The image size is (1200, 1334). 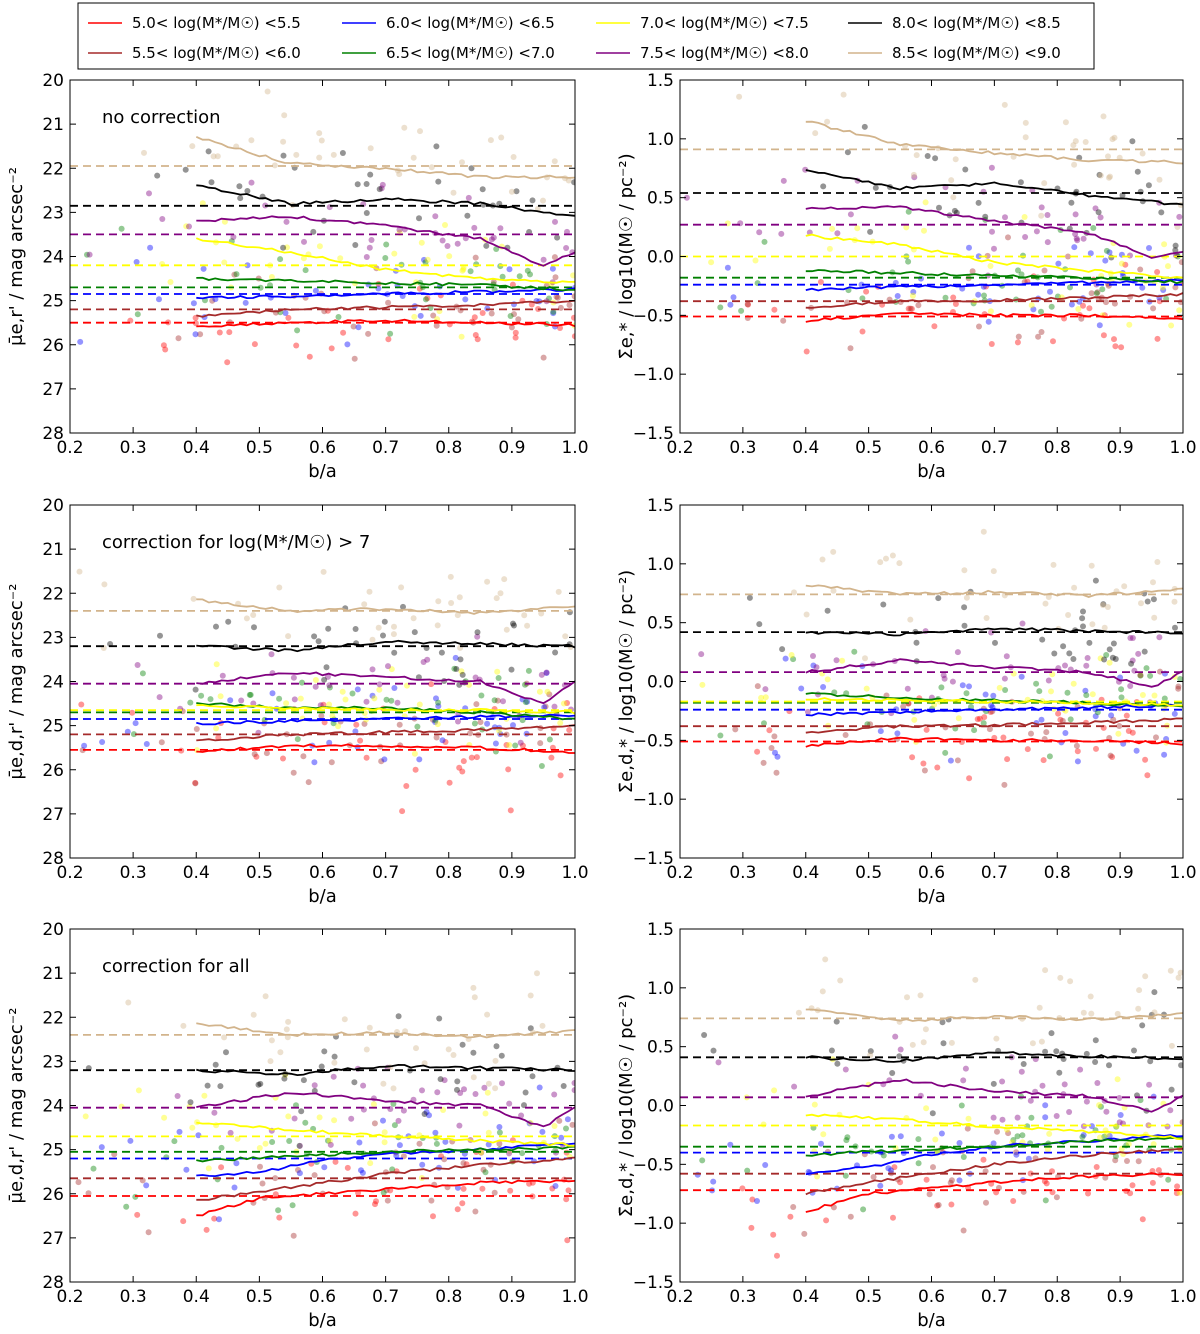 I want to click on plot-area, so click(x=322, y=691).